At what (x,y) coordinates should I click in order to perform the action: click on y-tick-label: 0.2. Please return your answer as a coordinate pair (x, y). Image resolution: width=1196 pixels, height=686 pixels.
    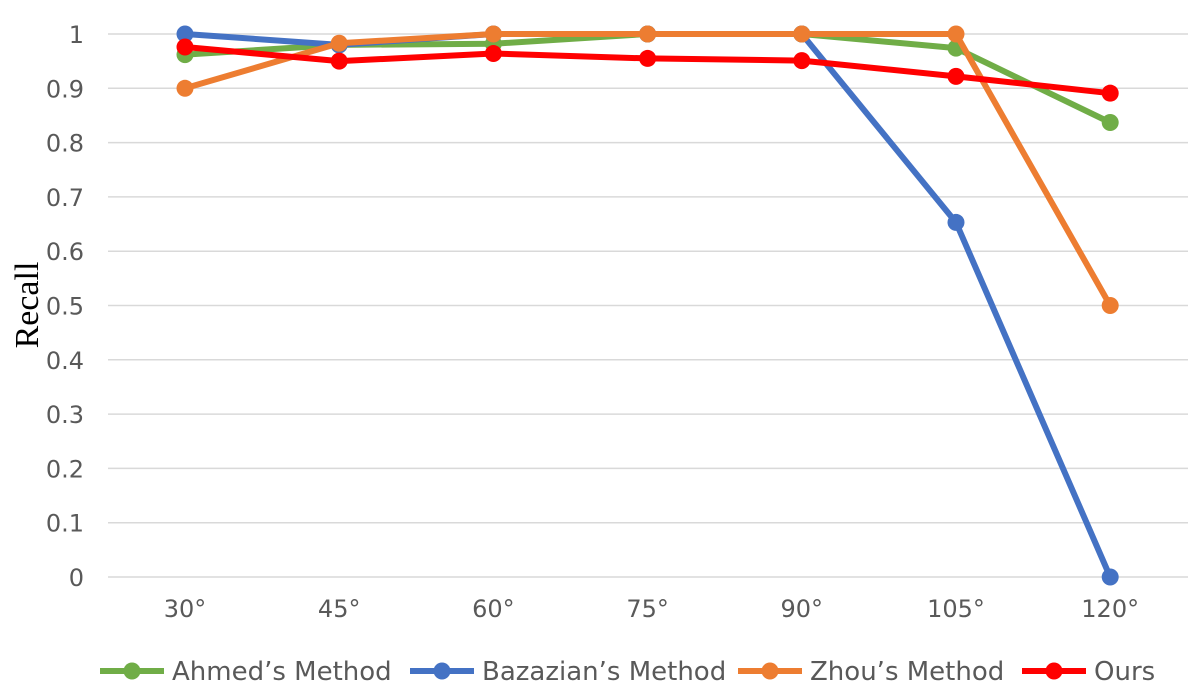
    Looking at the image, I should click on (65, 469).